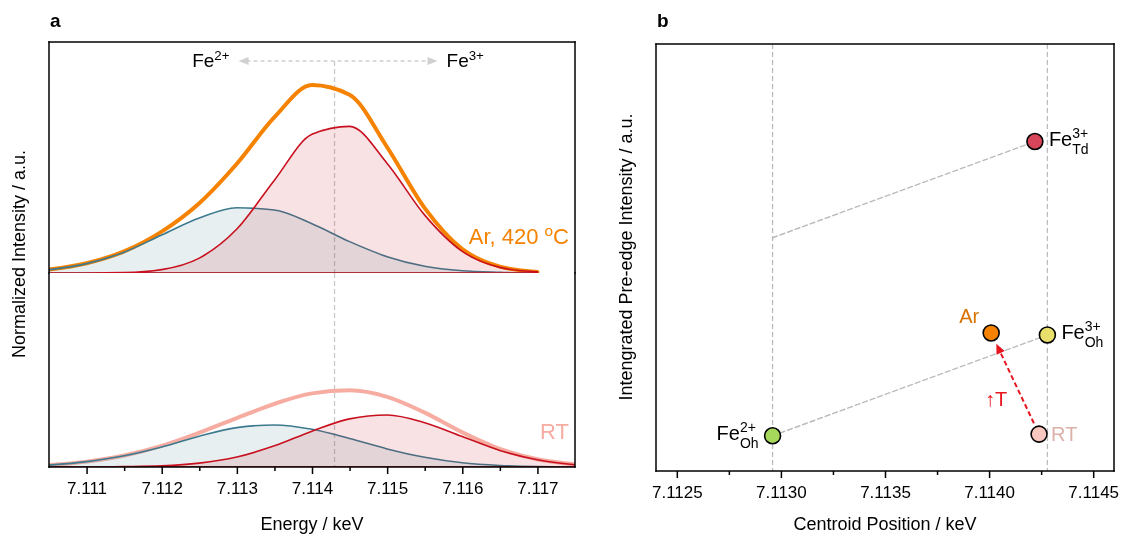 The height and width of the screenshot is (542, 1126). What do you see at coordinates (677, 492) in the screenshot?
I see `x-tick-label: 7.1125` at bounding box center [677, 492].